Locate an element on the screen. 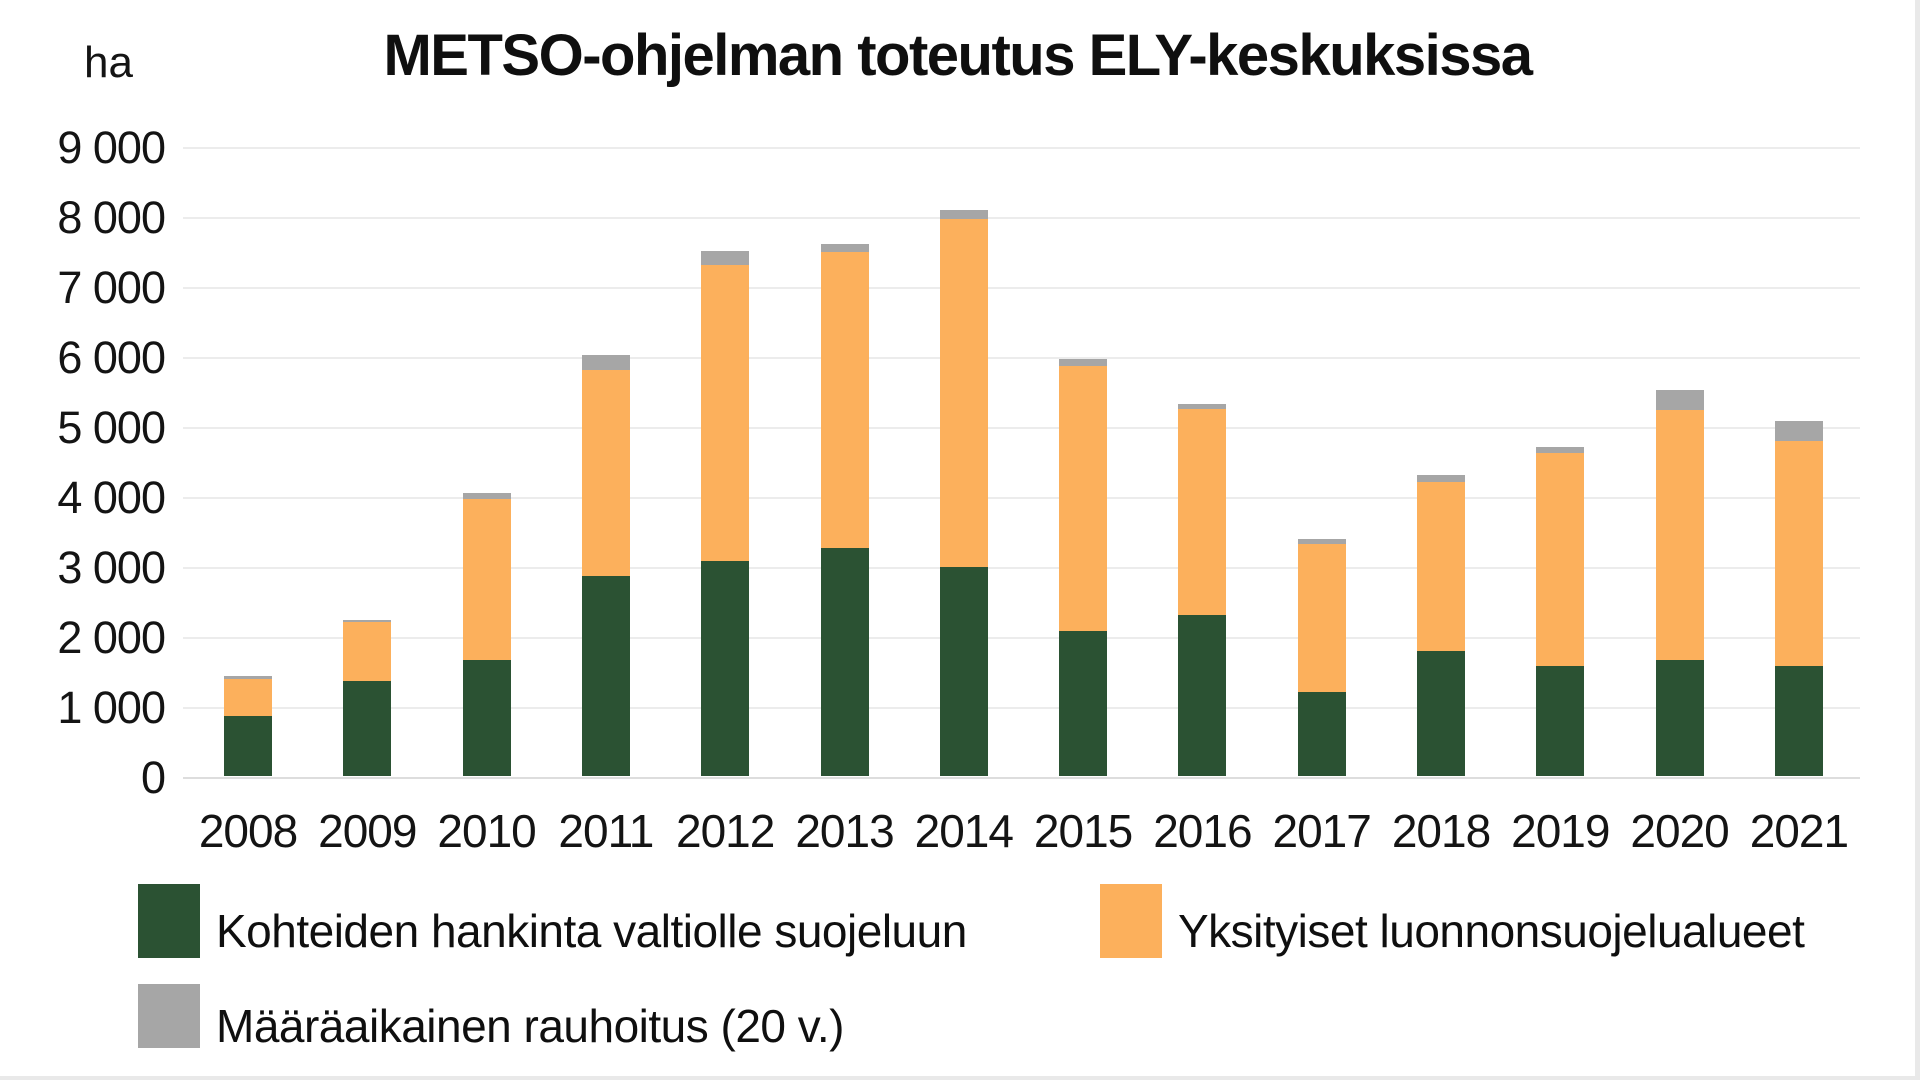 The width and height of the screenshot is (1920, 1080). x-tick-label-2016: 2016 is located at coordinates (1202, 831).